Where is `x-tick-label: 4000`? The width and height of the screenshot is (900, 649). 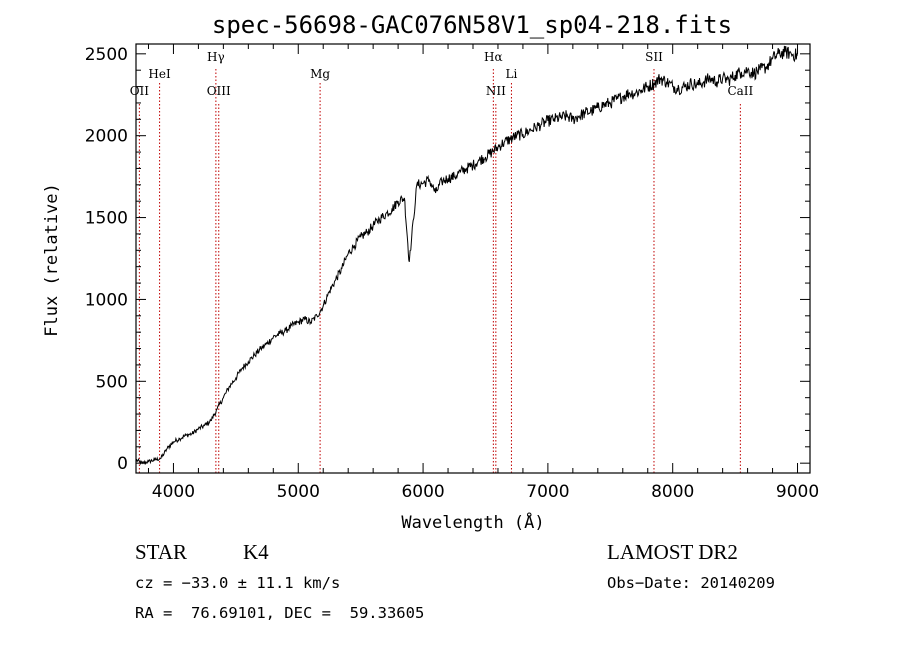 x-tick-label: 4000 is located at coordinates (173, 492).